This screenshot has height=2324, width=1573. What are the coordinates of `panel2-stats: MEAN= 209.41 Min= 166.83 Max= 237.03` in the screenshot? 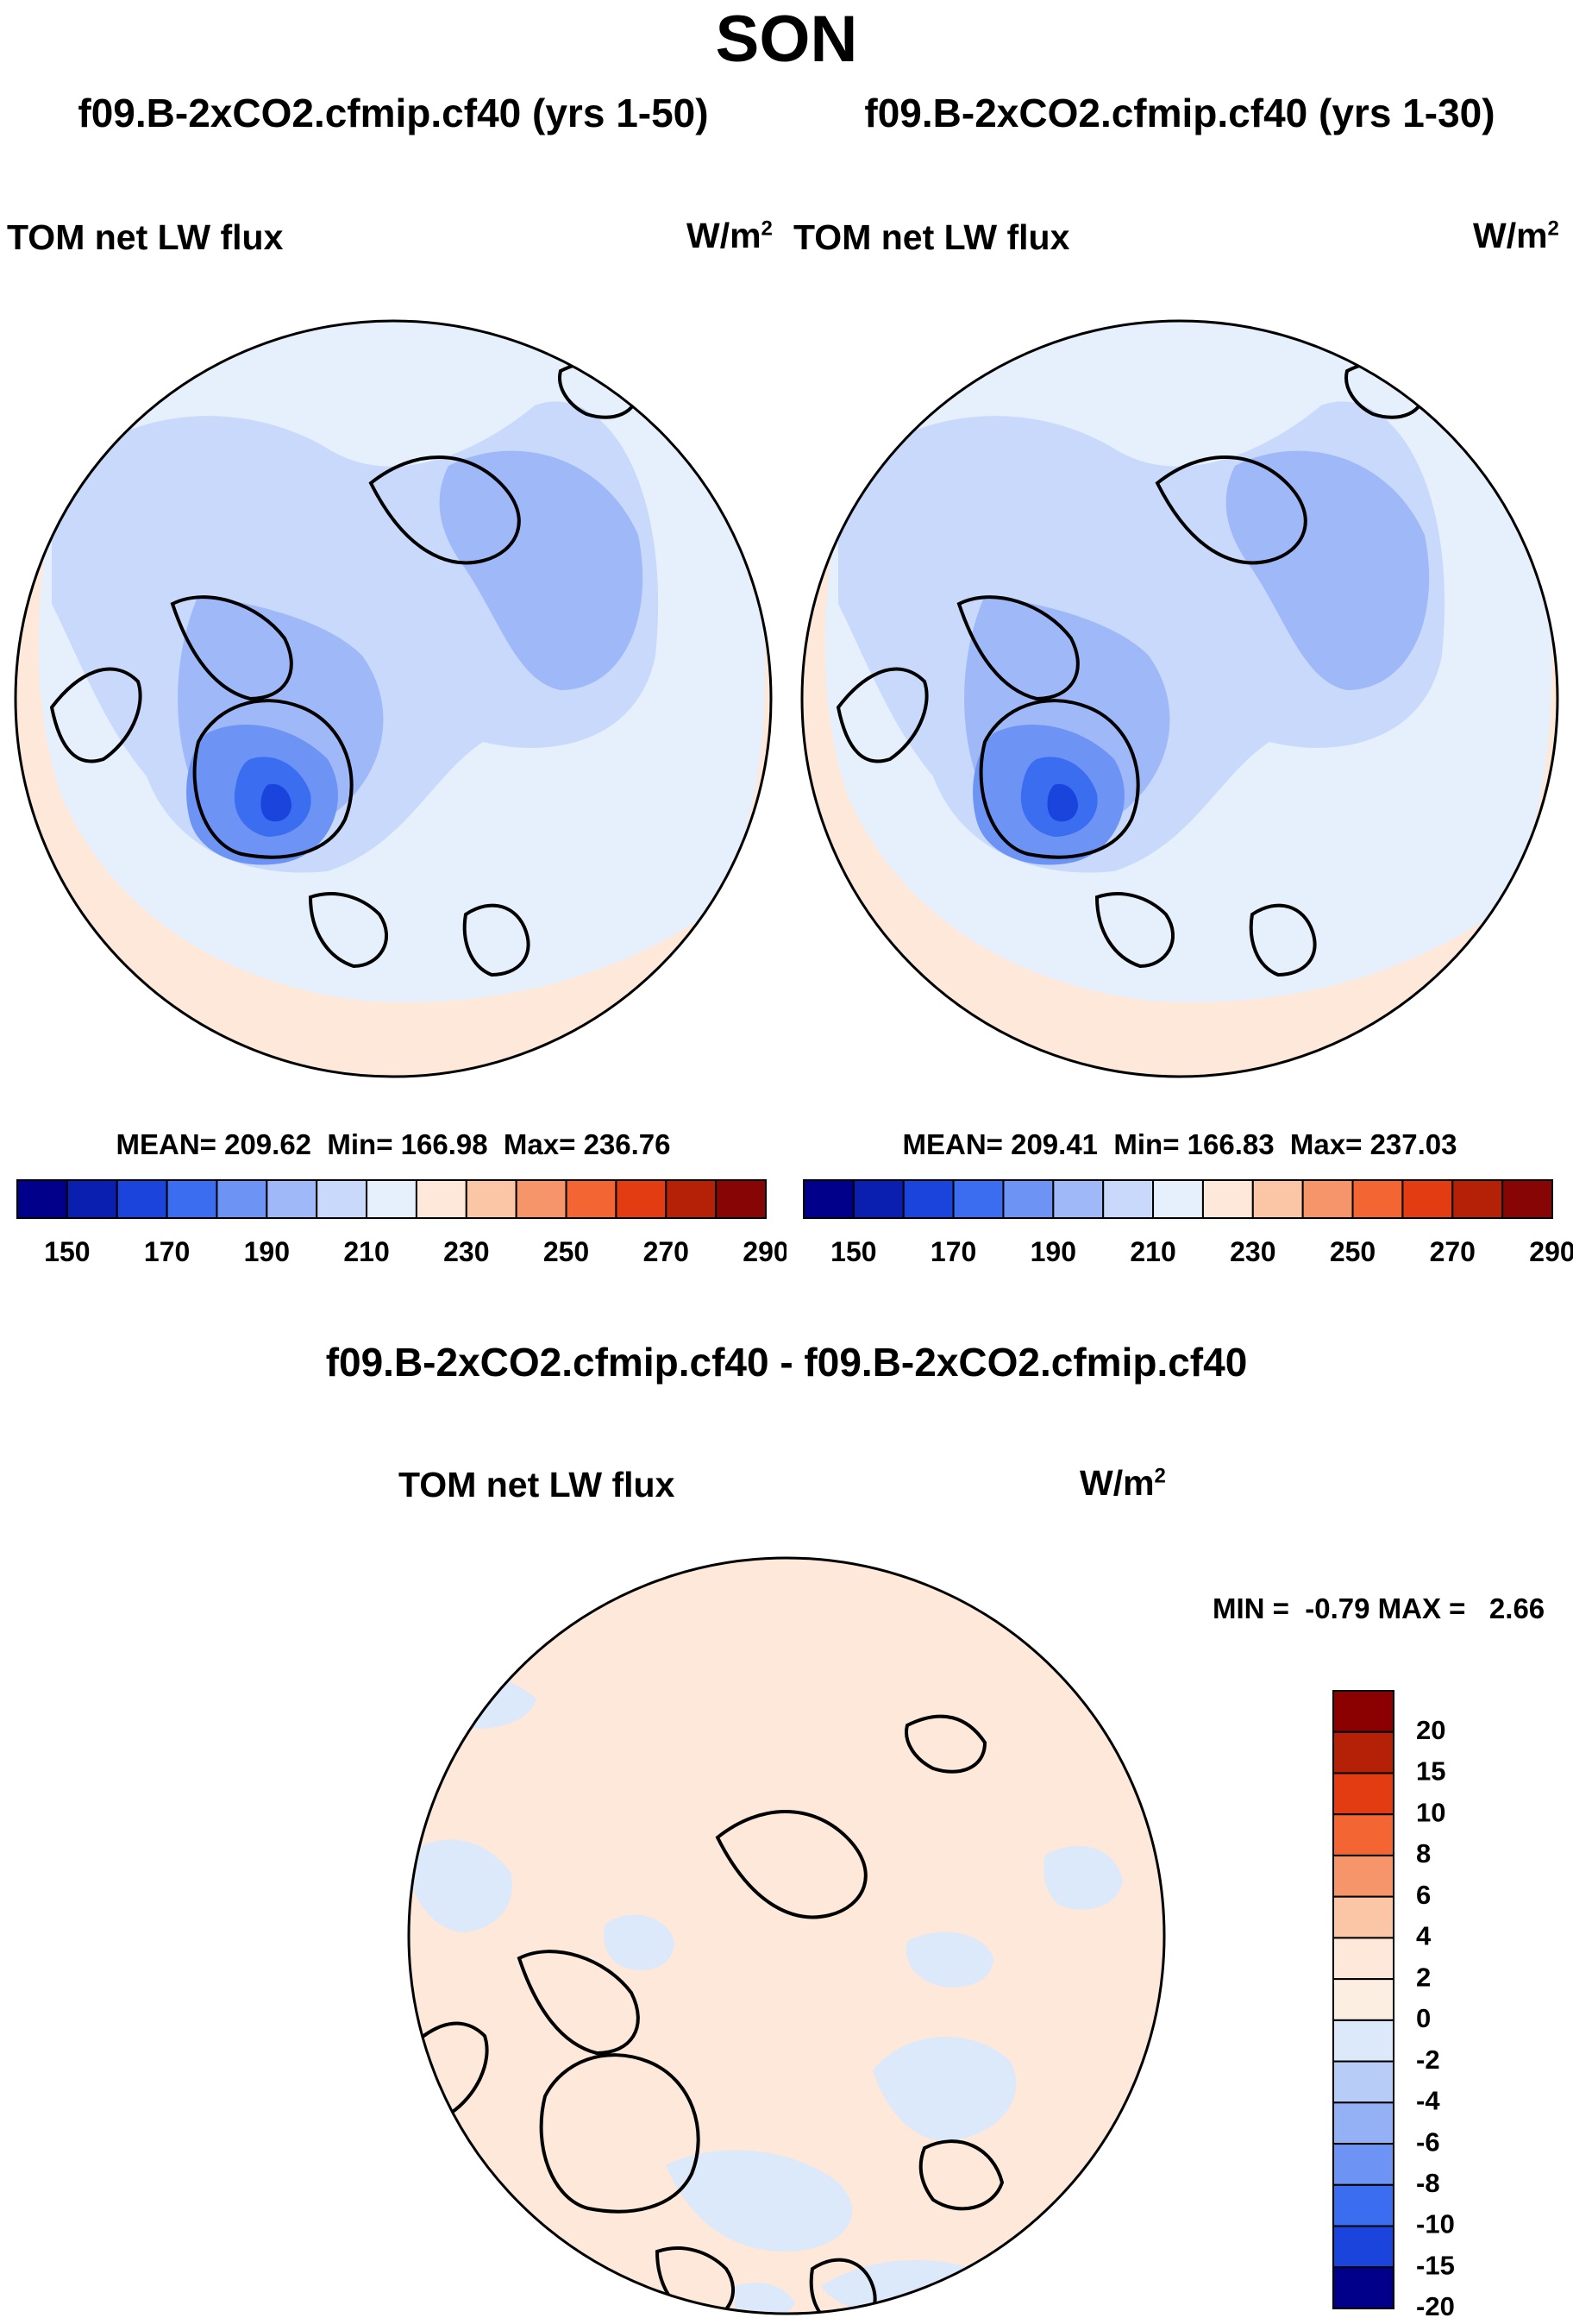 It's located at (1179, 1144).